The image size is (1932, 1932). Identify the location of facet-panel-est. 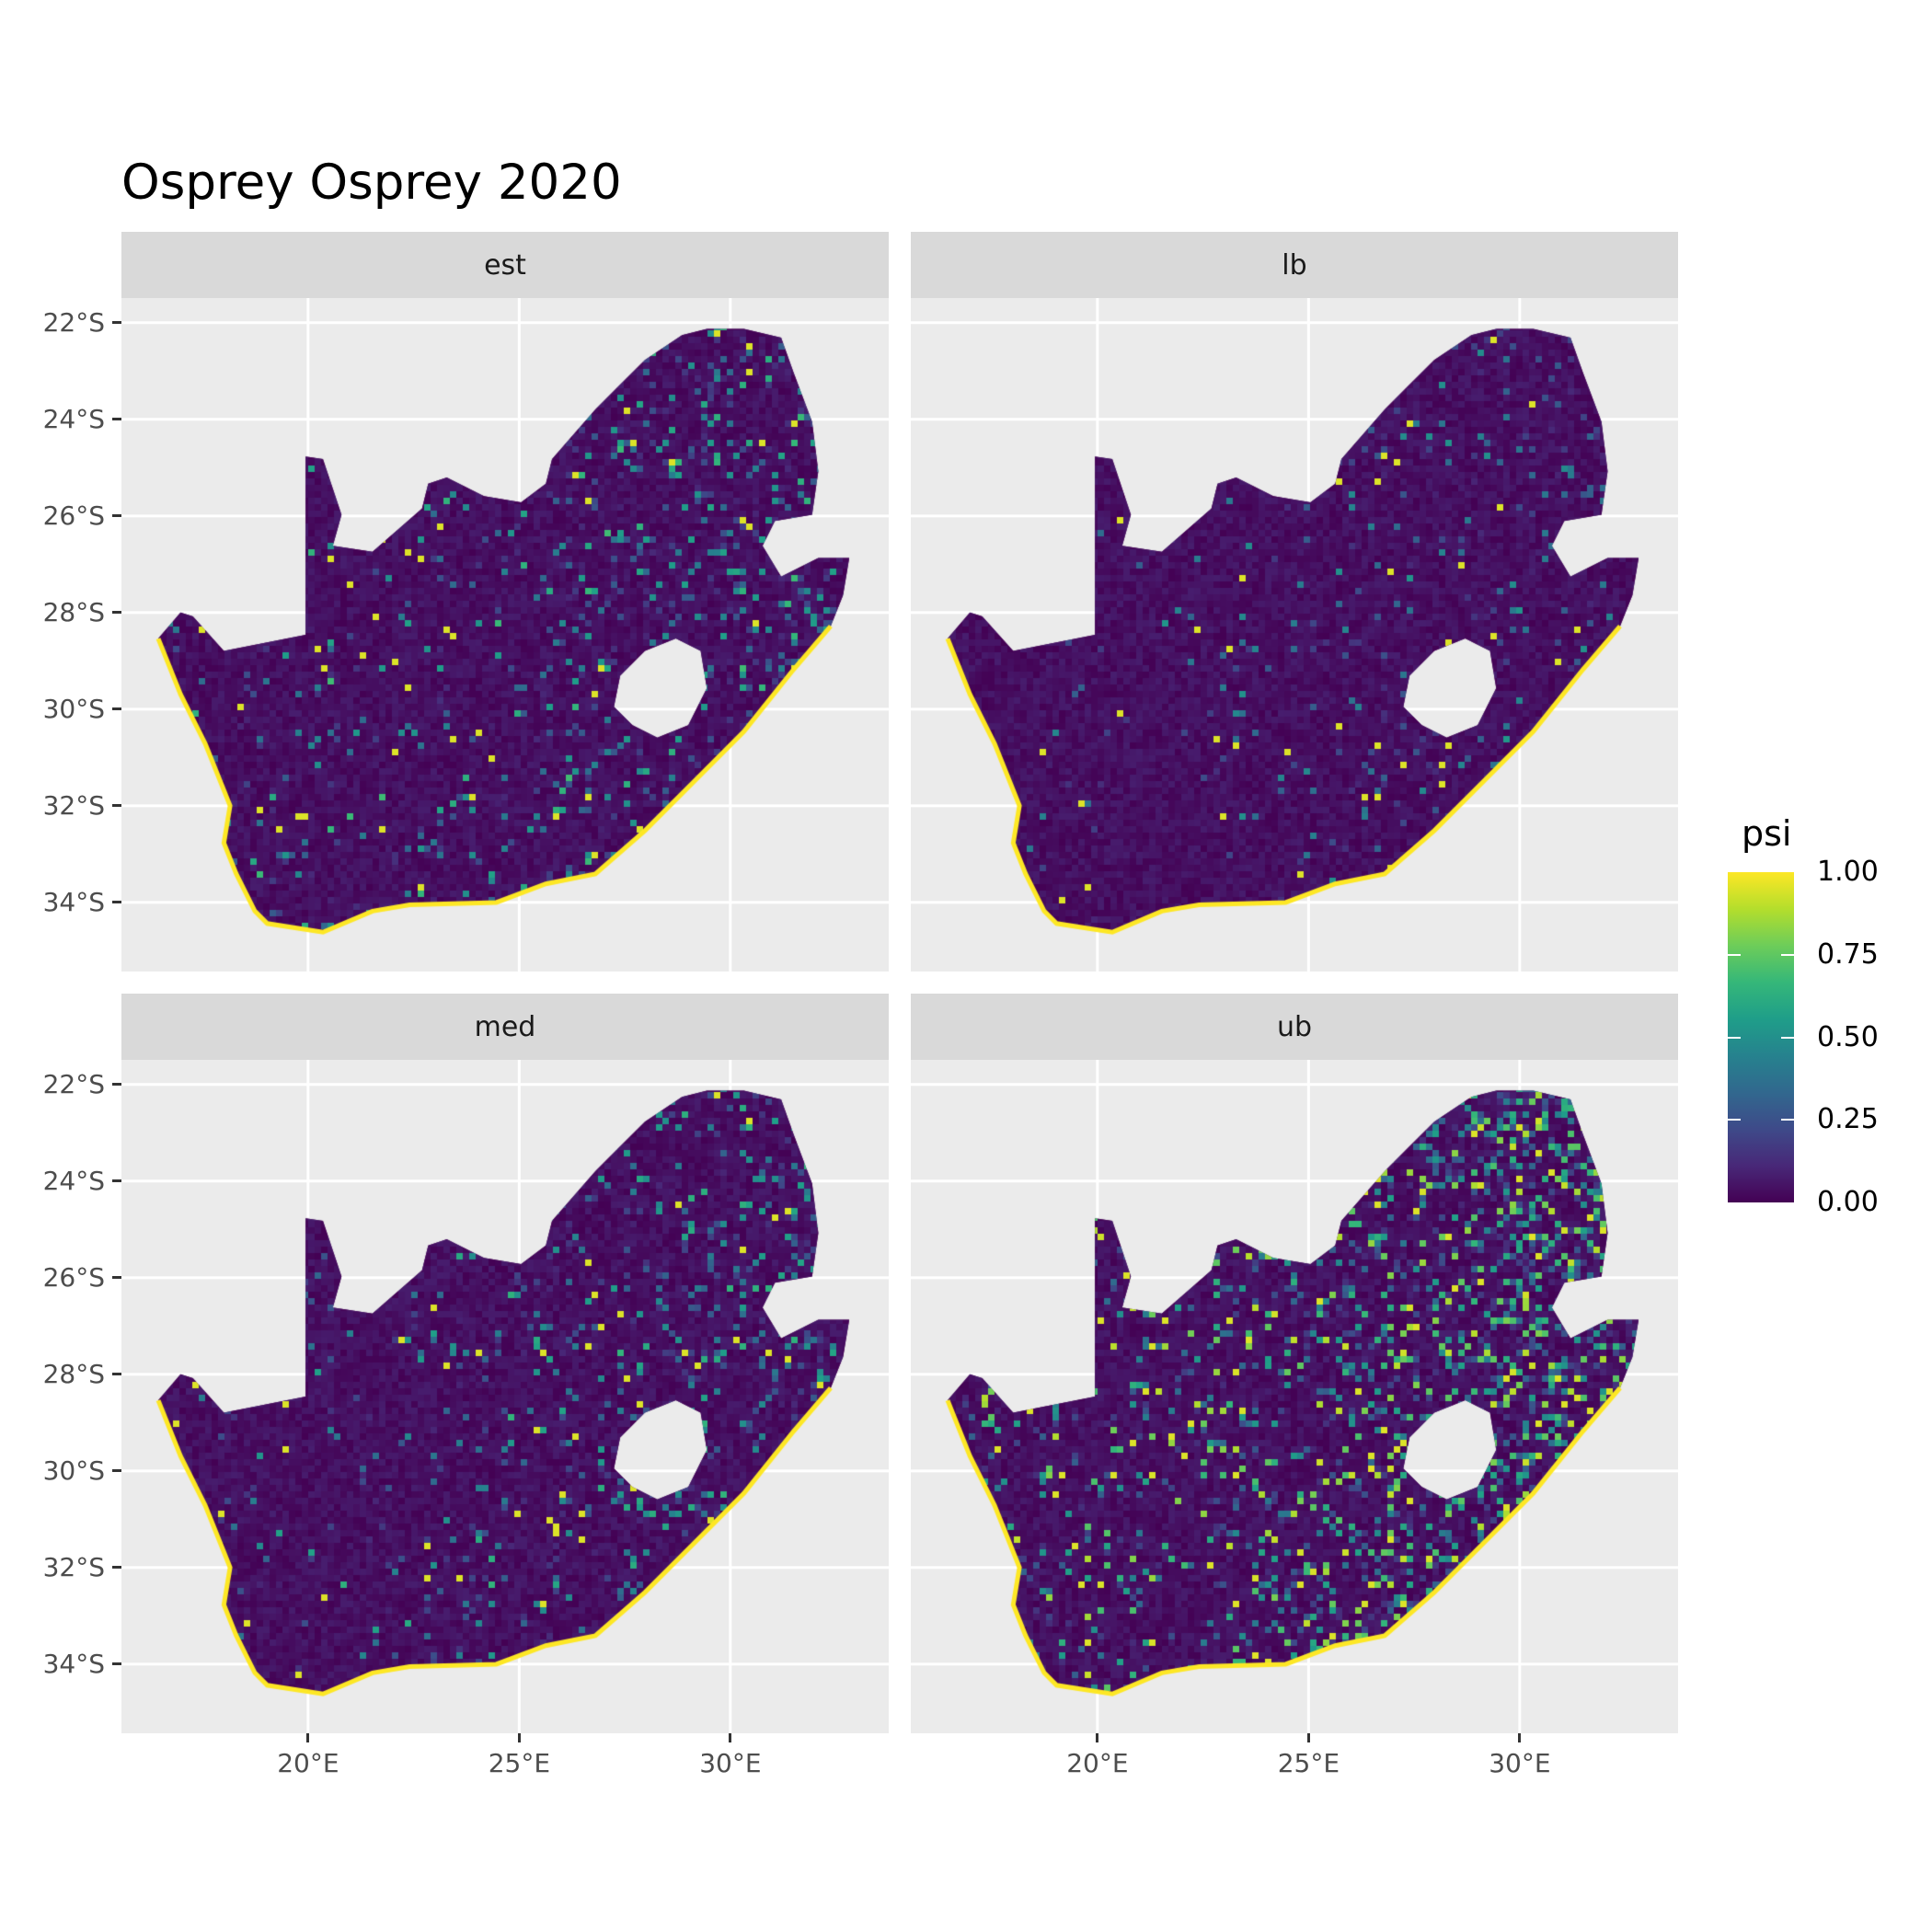
(505, 635).